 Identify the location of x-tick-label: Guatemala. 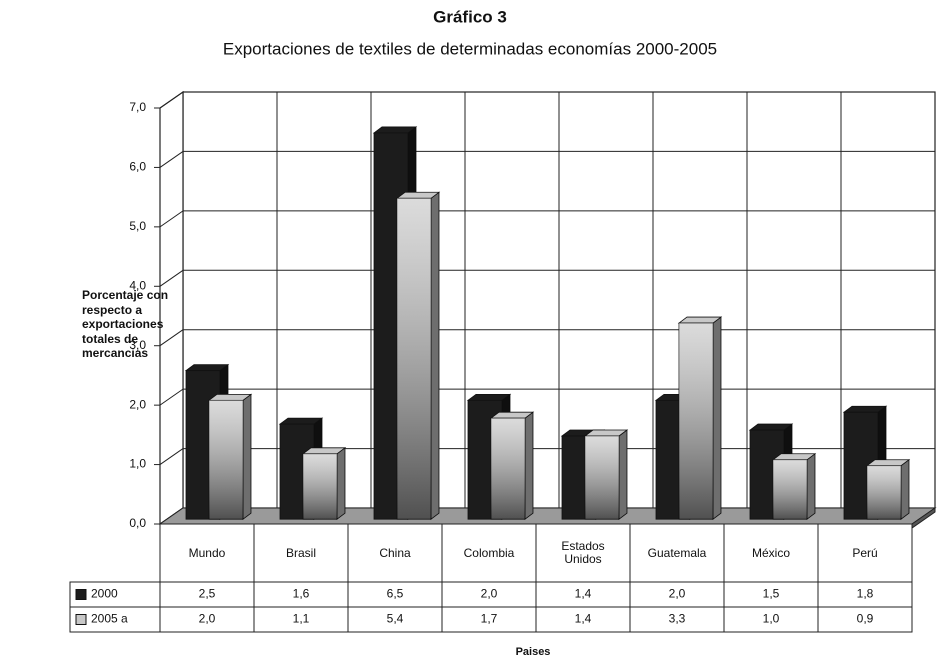
(677, 552).